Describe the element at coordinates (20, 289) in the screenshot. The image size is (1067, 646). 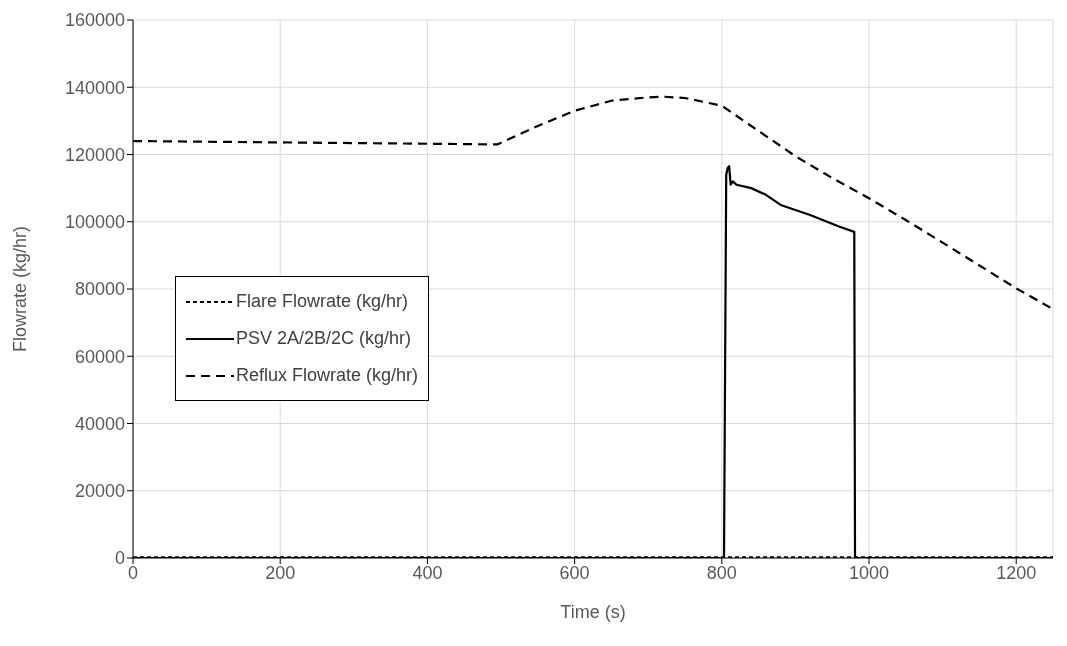
I see `y-axis-title: Flowrate (kg/hr)` at that location.